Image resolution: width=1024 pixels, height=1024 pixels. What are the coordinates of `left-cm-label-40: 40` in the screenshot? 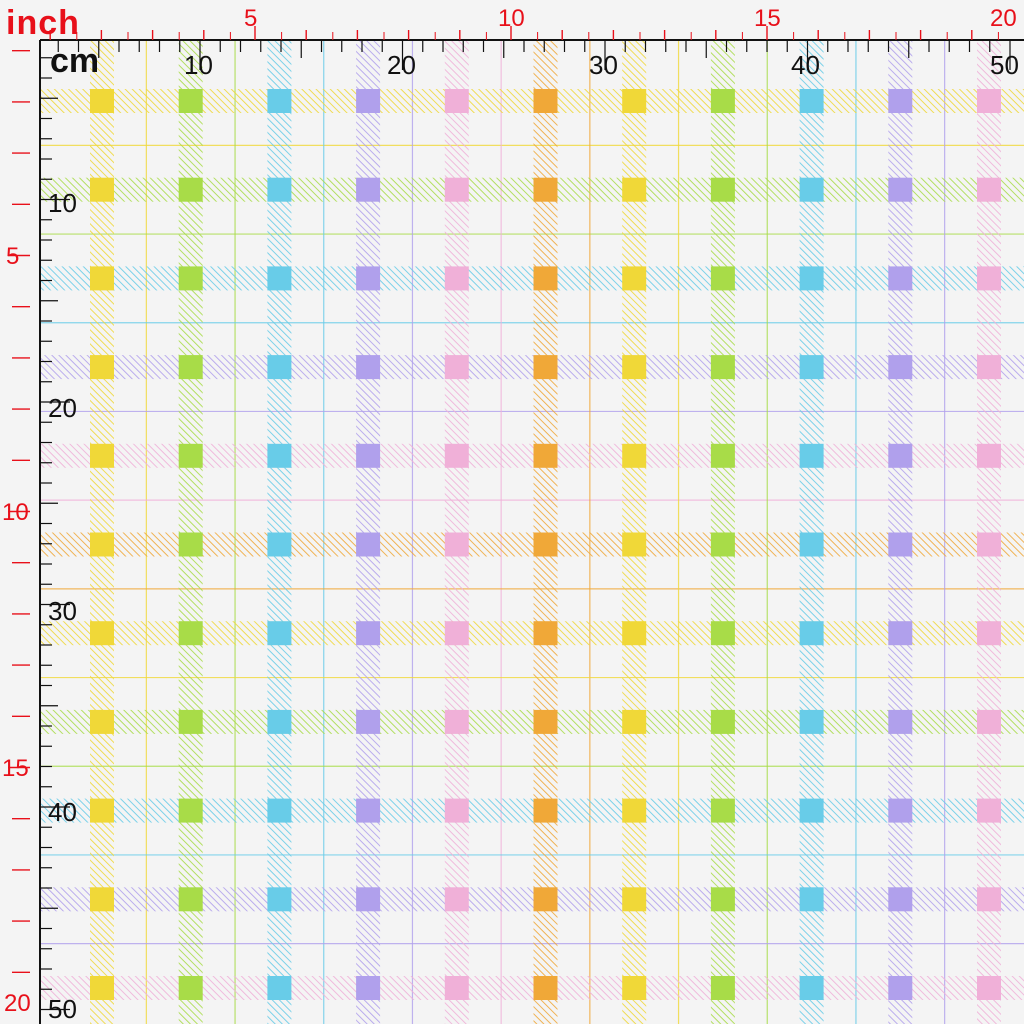 It's located at (62, 812).